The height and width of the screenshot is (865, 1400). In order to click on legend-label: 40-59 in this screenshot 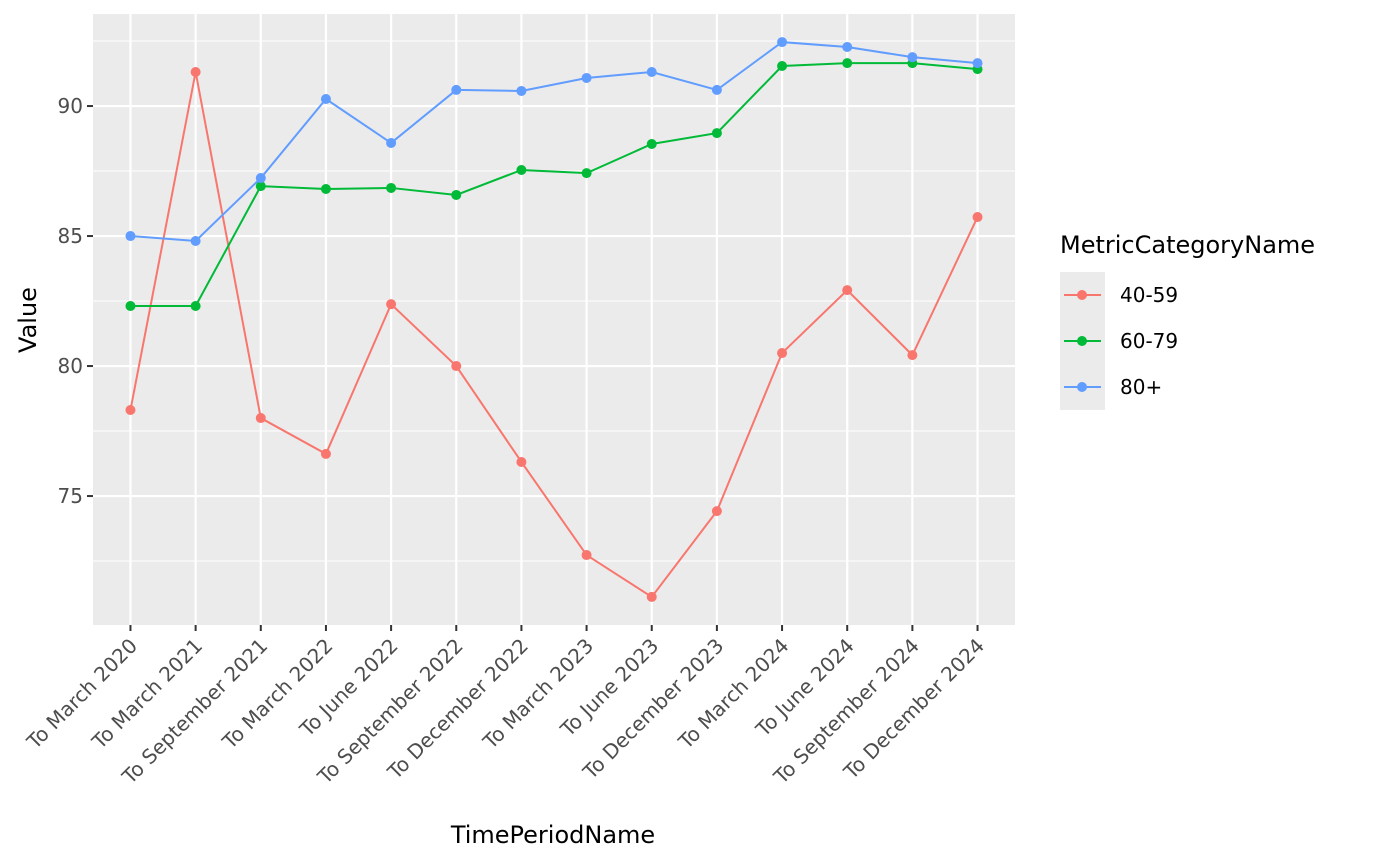, I will do `click(1149, 295)`.